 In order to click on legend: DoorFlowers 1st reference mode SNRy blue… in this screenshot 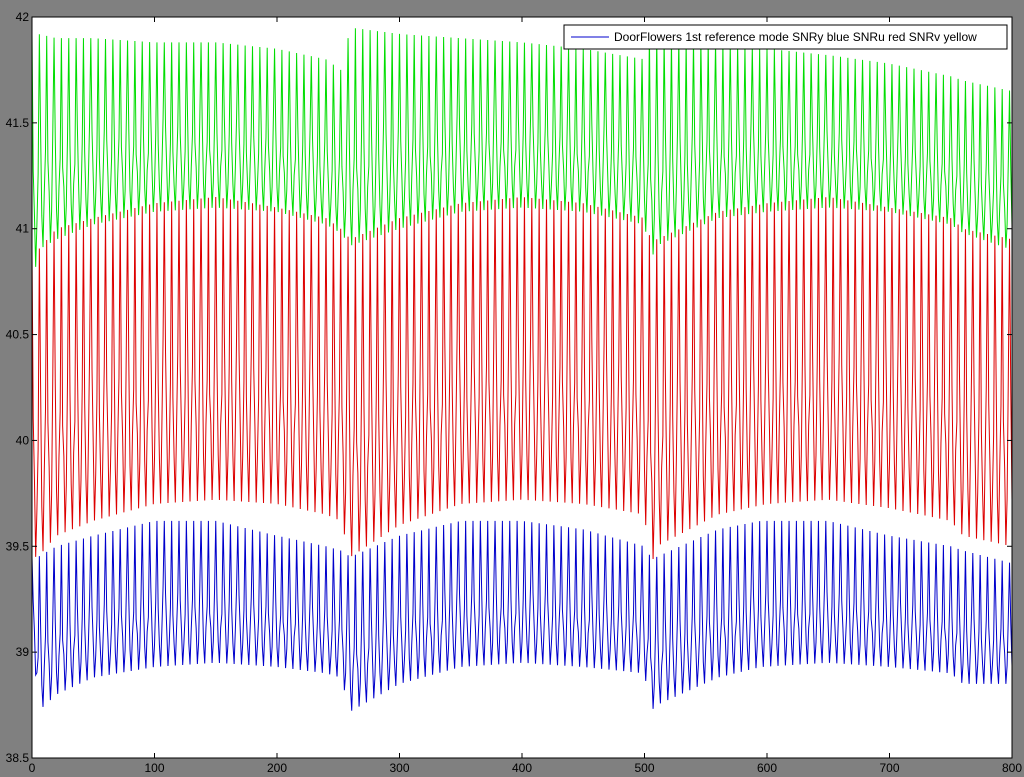, I will do `click(785, 37)`.